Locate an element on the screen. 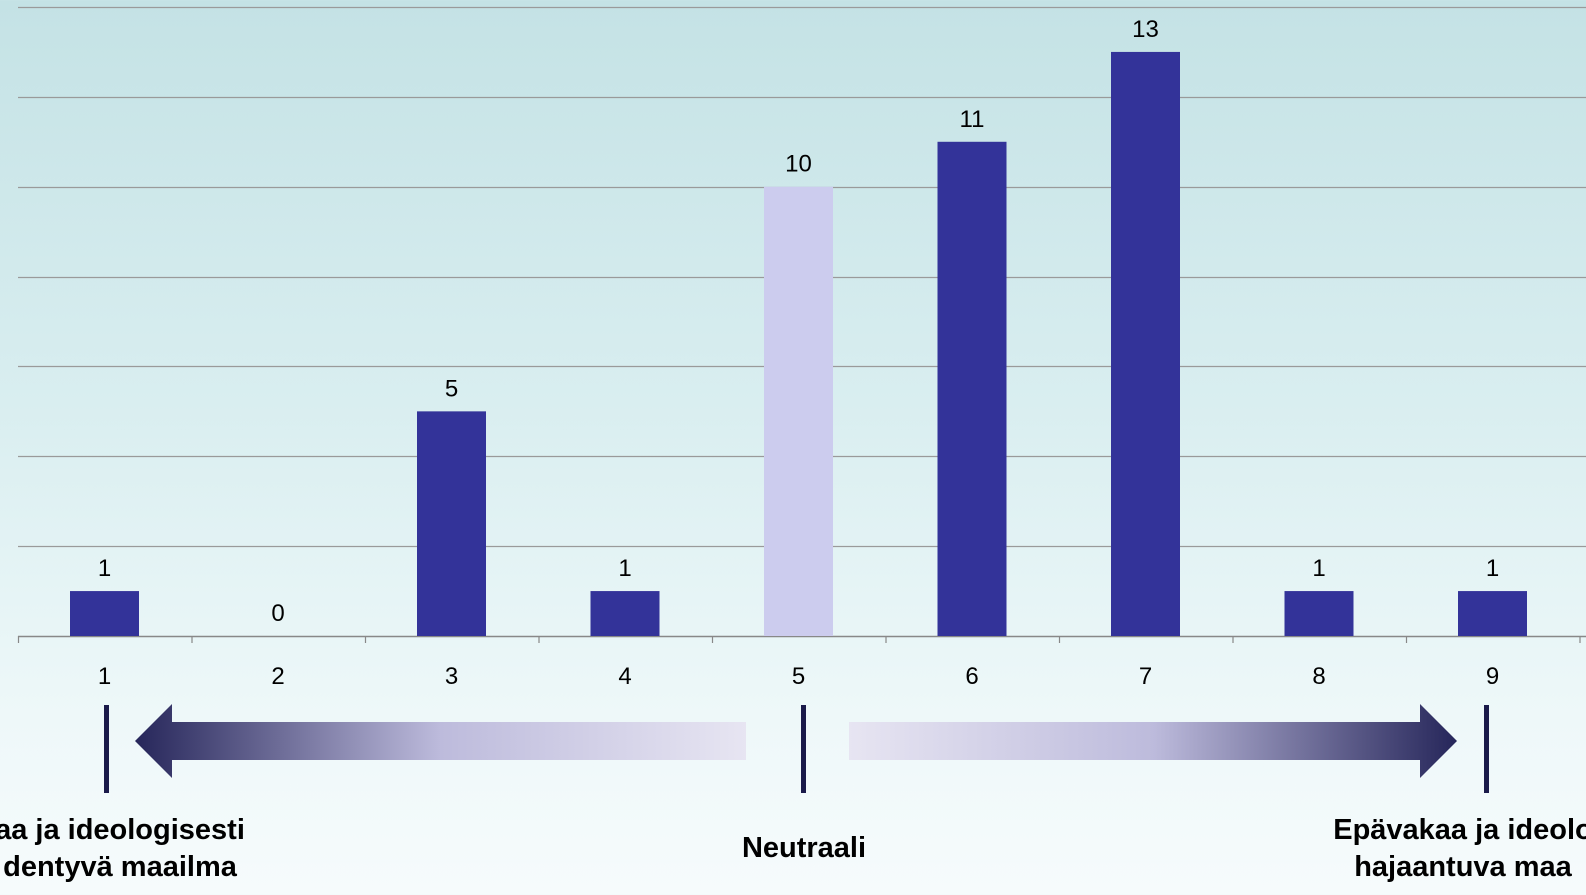  middle-marker is located at coordinates (803, 749).